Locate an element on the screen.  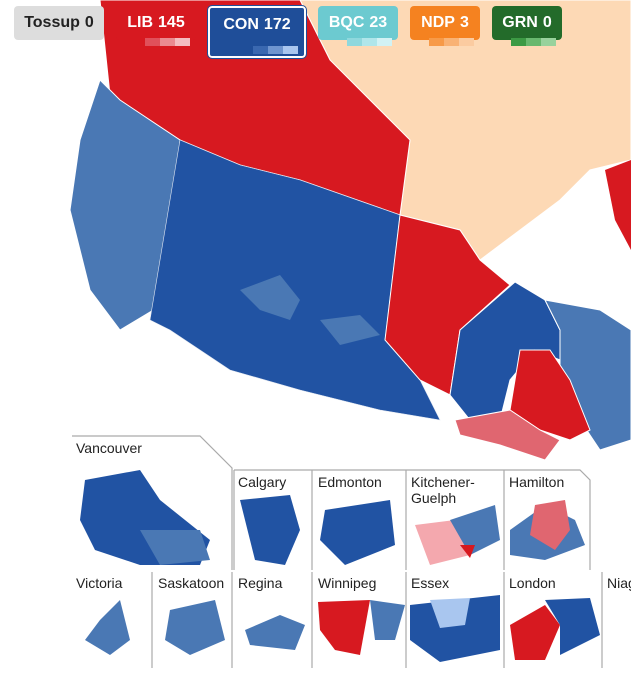
inset-label: Victoria is located at coordinates (99, 583).